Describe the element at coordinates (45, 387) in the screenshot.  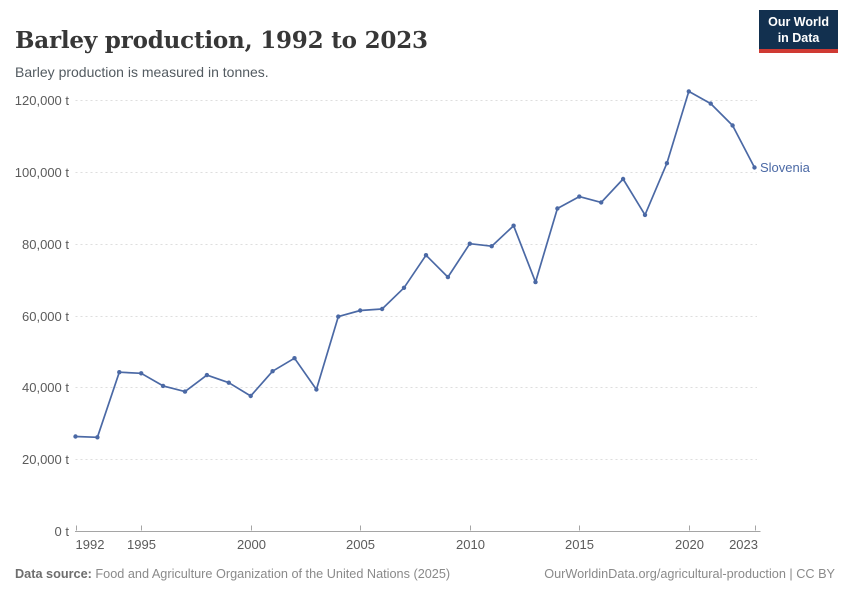
I see `y-axis-tick-label: 40,000 t` at that location.